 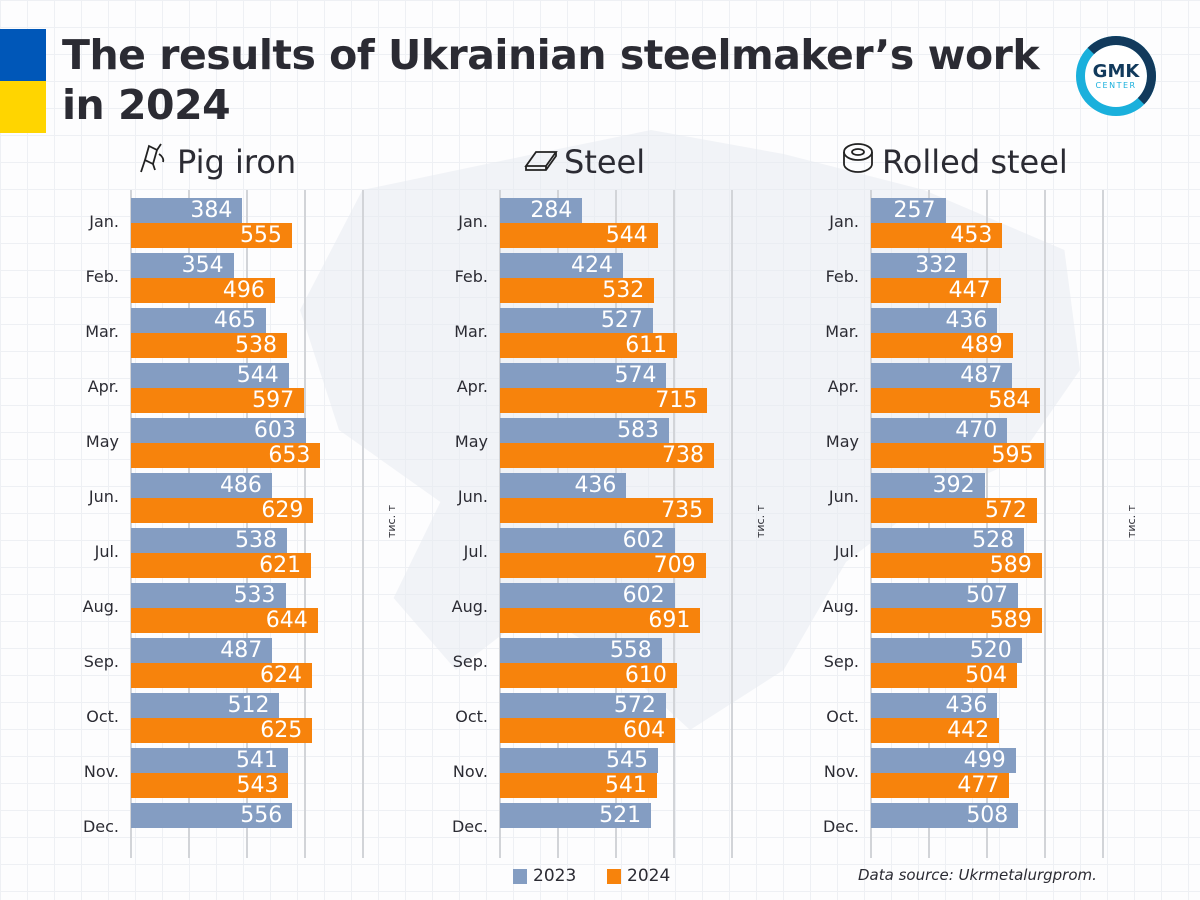 I want to click on legend-label-2024: 2024, so click(x=649, y=876).